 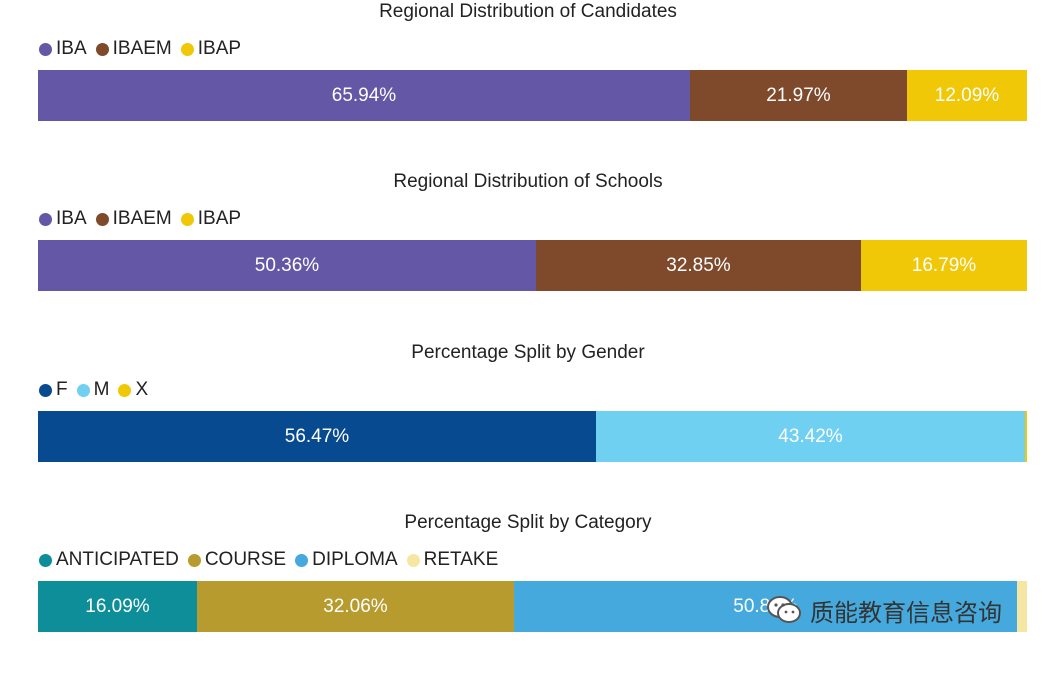 I want to click on data-label: 65.94%, so click(x=364, y=95).